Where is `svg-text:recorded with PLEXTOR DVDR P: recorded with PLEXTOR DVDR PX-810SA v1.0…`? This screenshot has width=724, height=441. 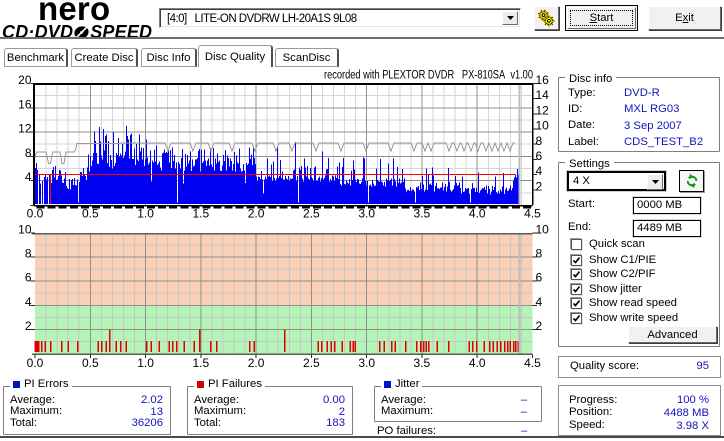
svg-text:recorded with PLEXTOR DVDR P: recorded with PLEXTOR DVDR PX-810SA v1.0… is located at coordinates (428, 76).